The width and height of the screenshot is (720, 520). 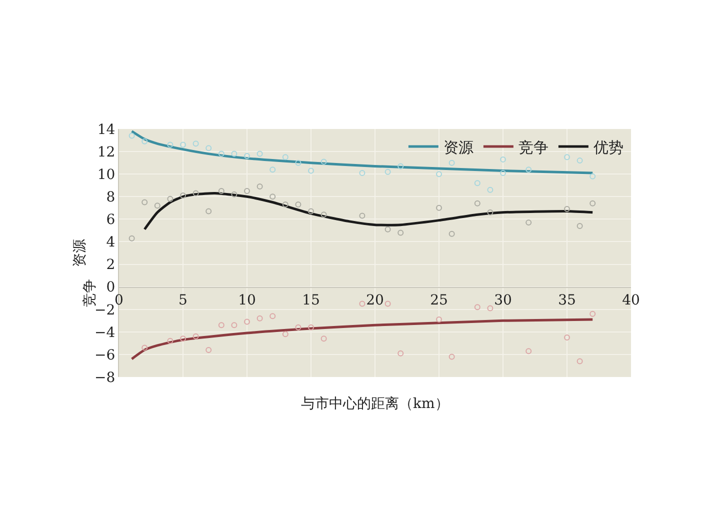 What do you see at coordinates (111, 242) in the screenshot?
I see `y-tick-label: 4` at bounding box center [111, 242].